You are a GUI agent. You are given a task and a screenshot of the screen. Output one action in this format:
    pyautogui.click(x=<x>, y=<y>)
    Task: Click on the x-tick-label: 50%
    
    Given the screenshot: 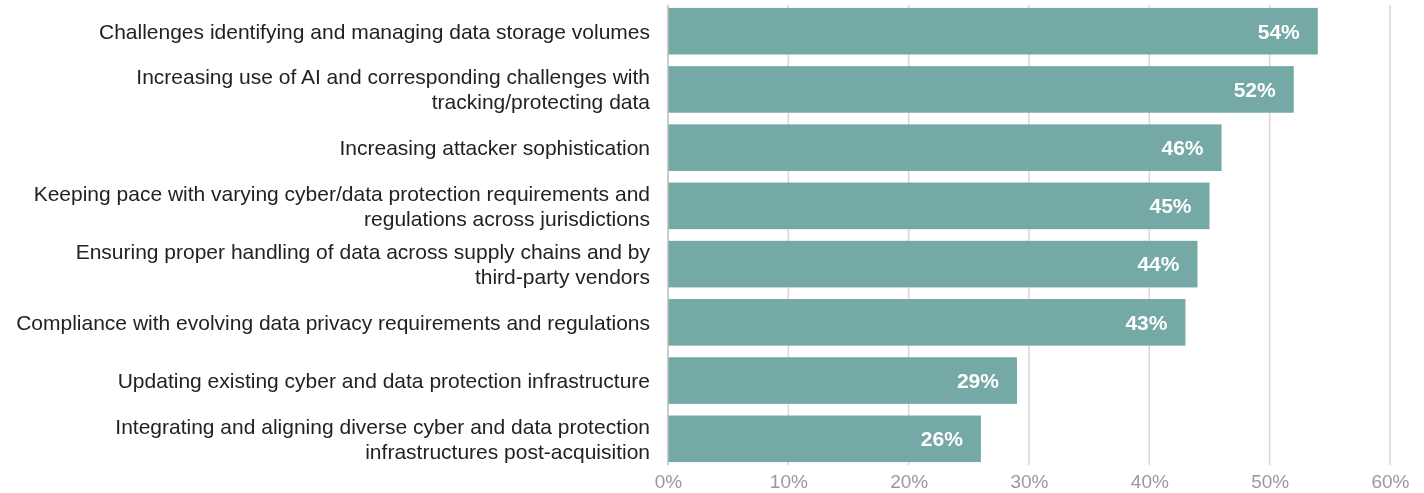 What is the action you would take?
    pyautogui.click(x=1270, y=482)
    